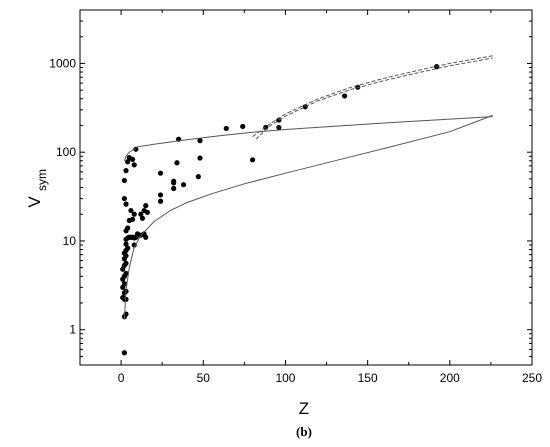 This screenshot has width=550, height=447. What do you see at coordinates (450, 378) in the screenshot?
I see `x-tick-label: 200` at bounding box center [450, 378].